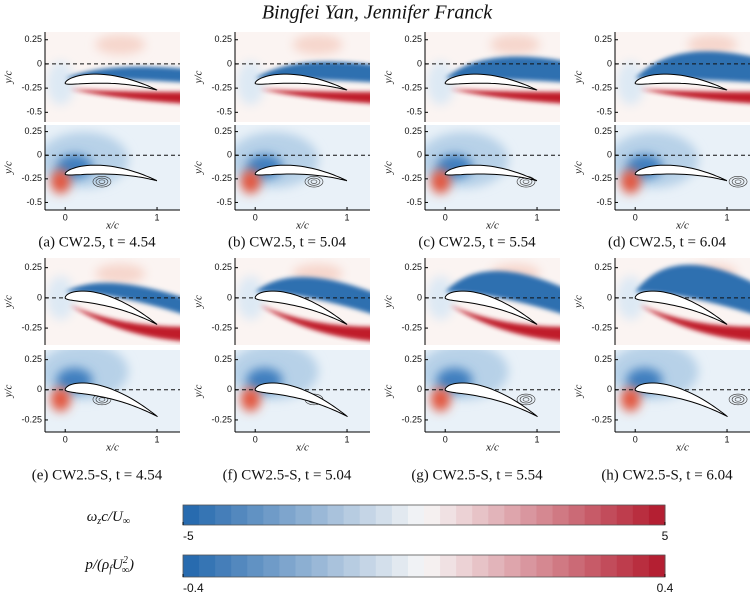 This screenshot has height=600, width=755. I want to click on stagnation-region, so click(60, 399).